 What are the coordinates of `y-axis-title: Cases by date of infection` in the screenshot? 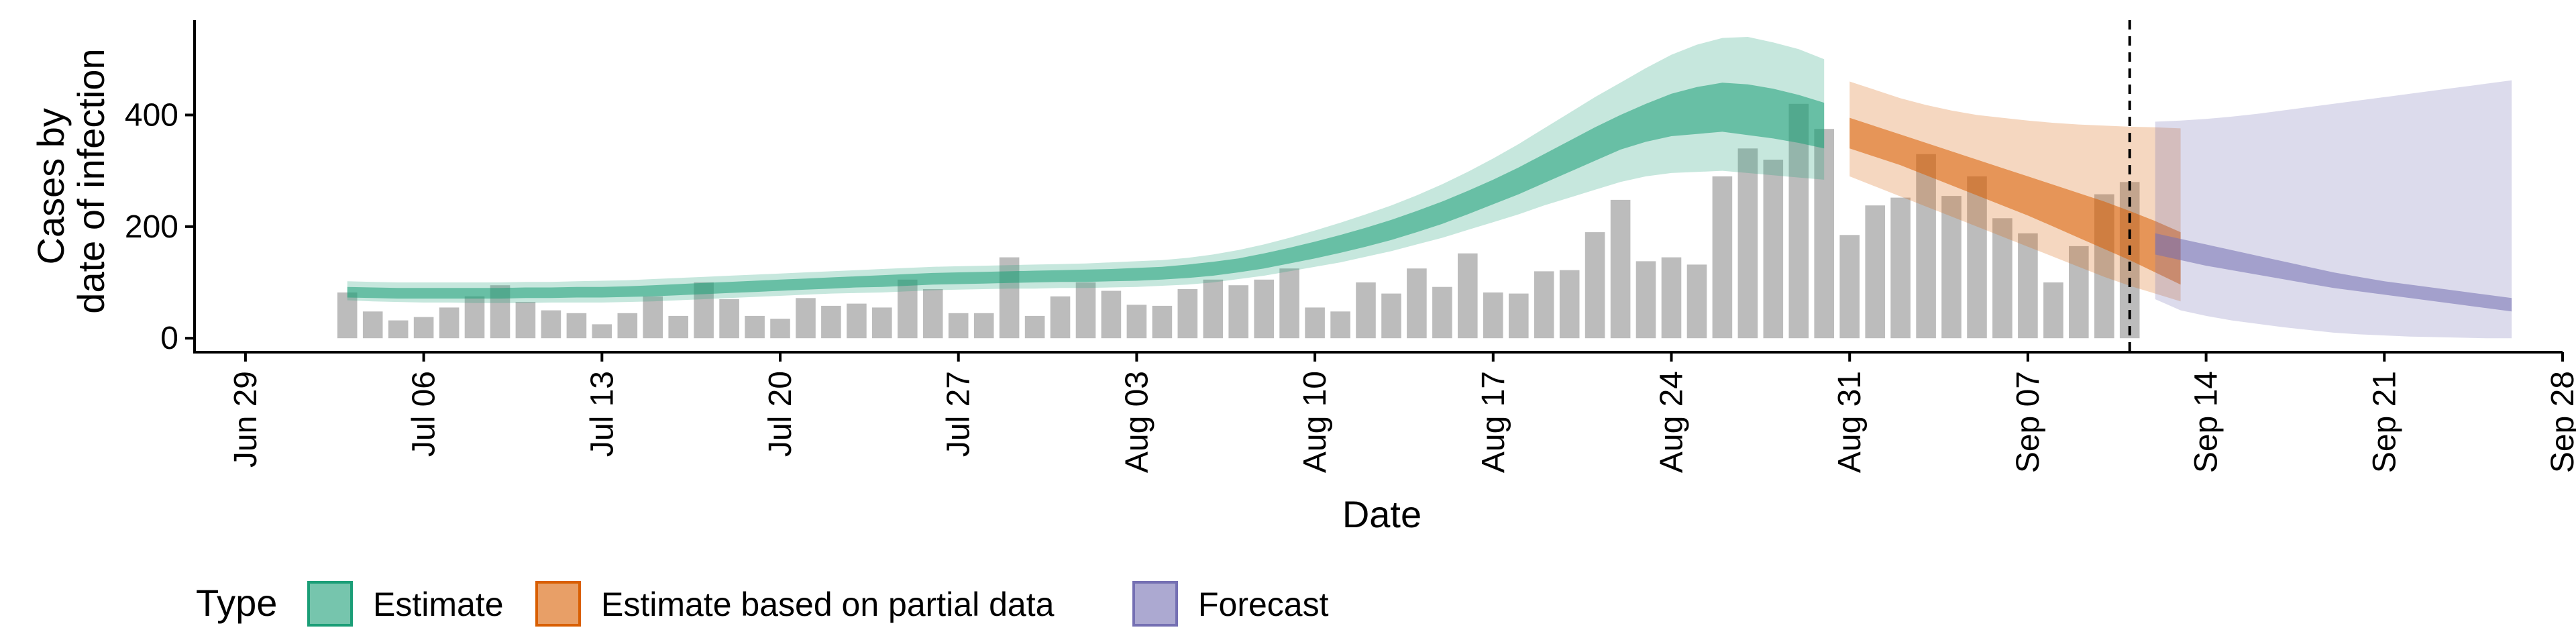 It's located at (71, 180).